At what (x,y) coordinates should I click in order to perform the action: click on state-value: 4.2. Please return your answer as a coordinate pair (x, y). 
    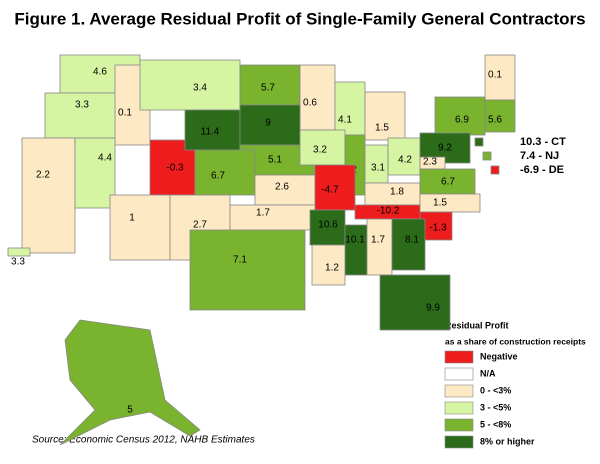
    Looking at the image, I should click on (405, 160).